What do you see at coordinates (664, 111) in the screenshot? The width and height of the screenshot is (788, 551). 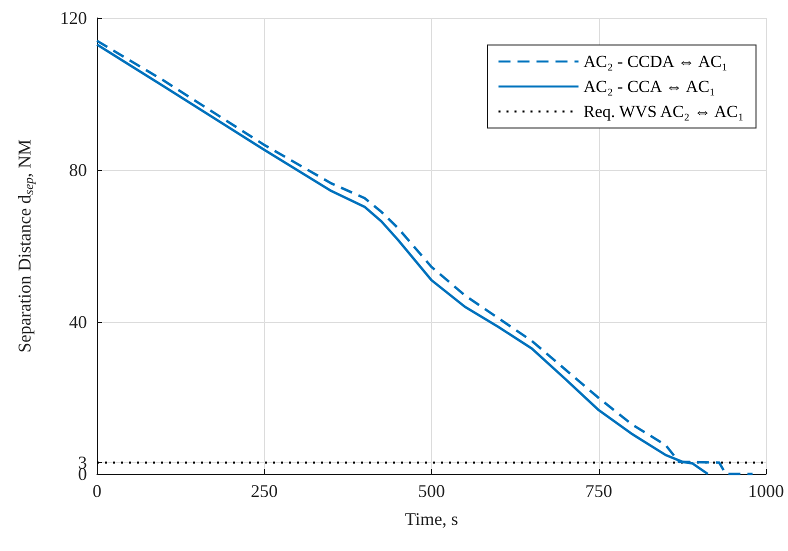 I see `legend-label: Req. WVS AC₂ ⇔ AC₁` at bounding box center [664, 111].